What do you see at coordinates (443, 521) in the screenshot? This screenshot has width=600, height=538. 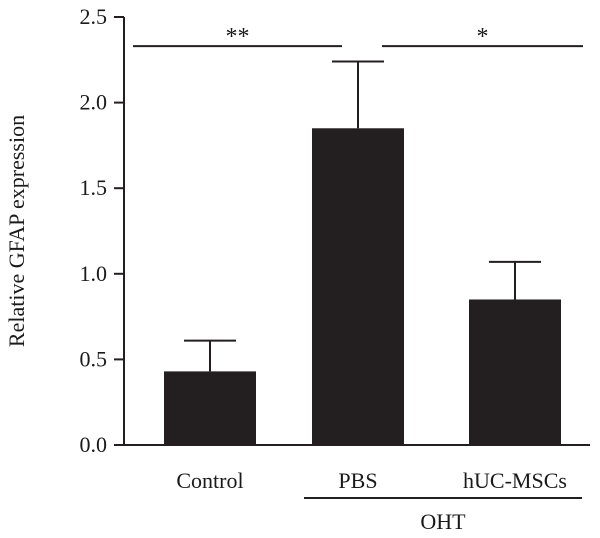 I see `group-label: OHT` at bounding box center [443, 521].